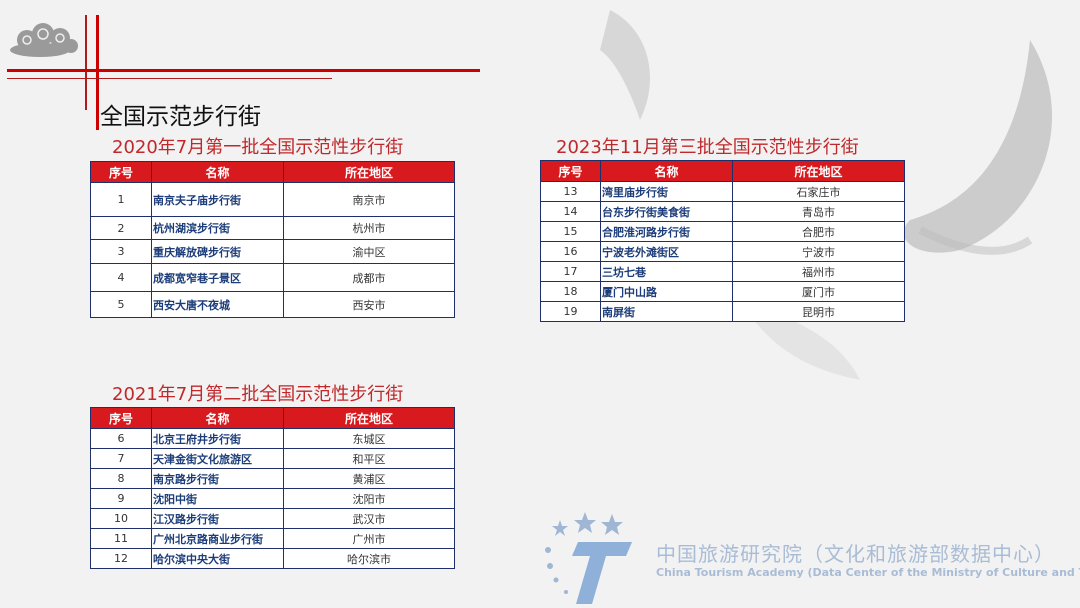  What do you see at coordinates (369, 558) in the screenshot?
I see `region: 哈尔滨市` at bounding box center [369, 558].